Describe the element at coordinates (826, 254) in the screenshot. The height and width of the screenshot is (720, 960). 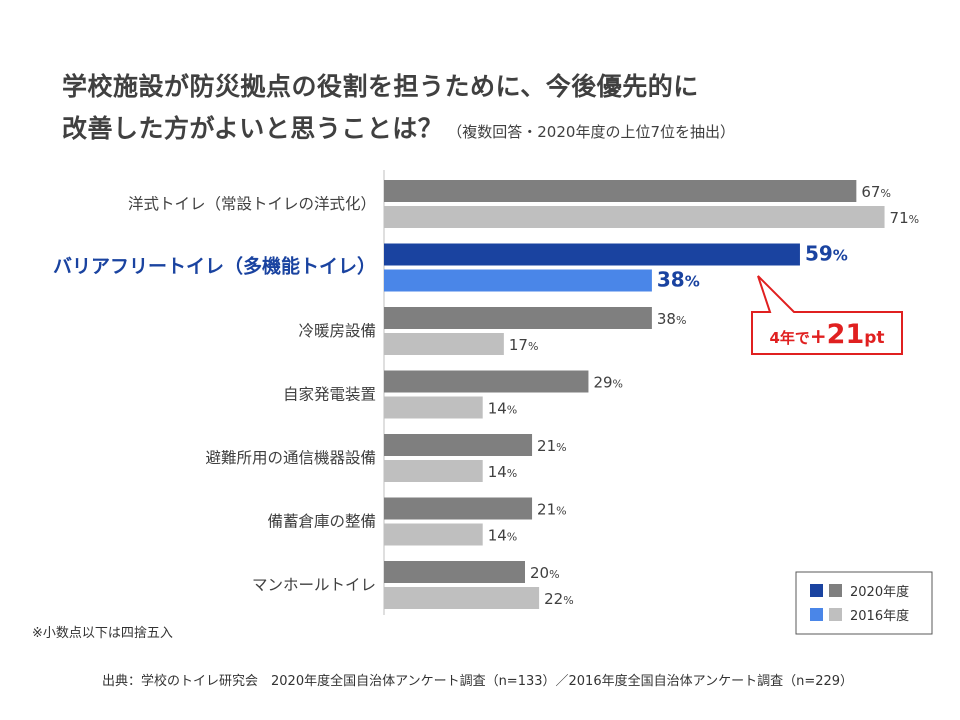
I see `data-label: 59%` at that location.